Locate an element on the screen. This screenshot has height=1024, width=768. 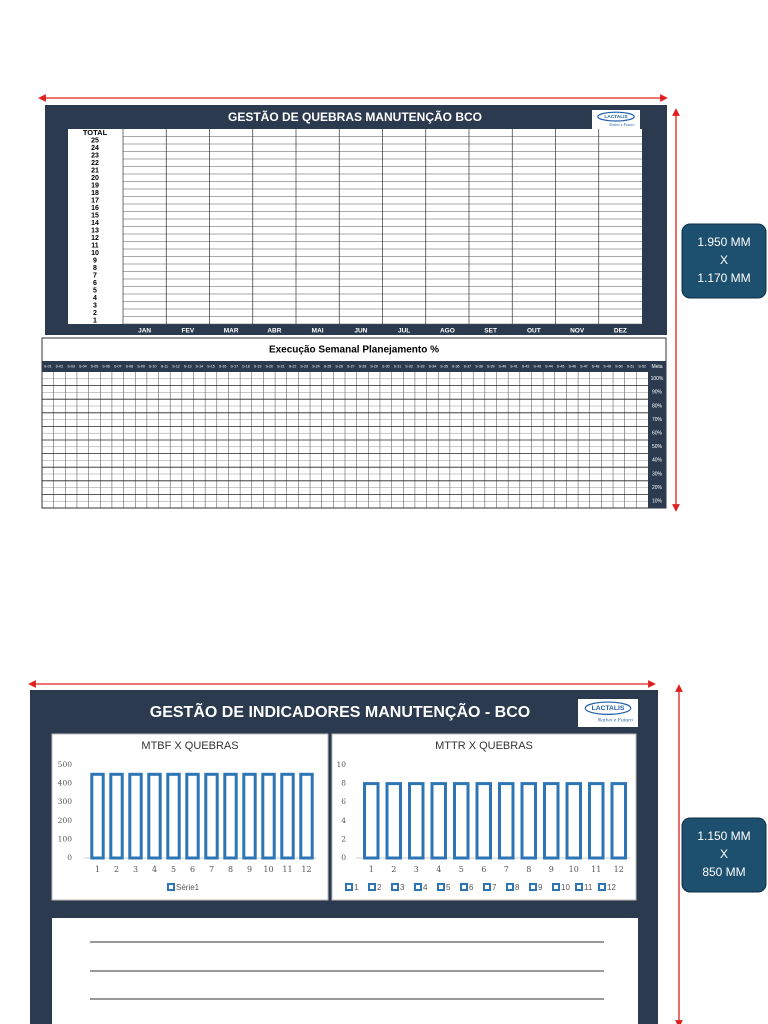
weekly-header is located at coordinates (354, 366).